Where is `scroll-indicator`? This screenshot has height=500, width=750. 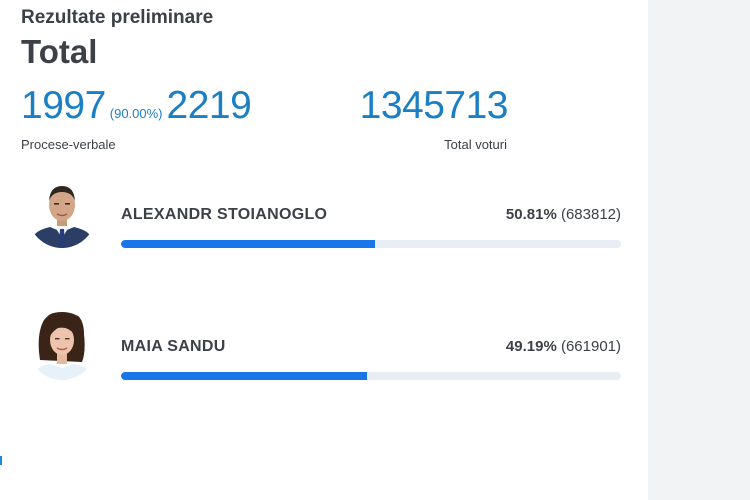
scroll-indicator is located at coordinates (1, 460).